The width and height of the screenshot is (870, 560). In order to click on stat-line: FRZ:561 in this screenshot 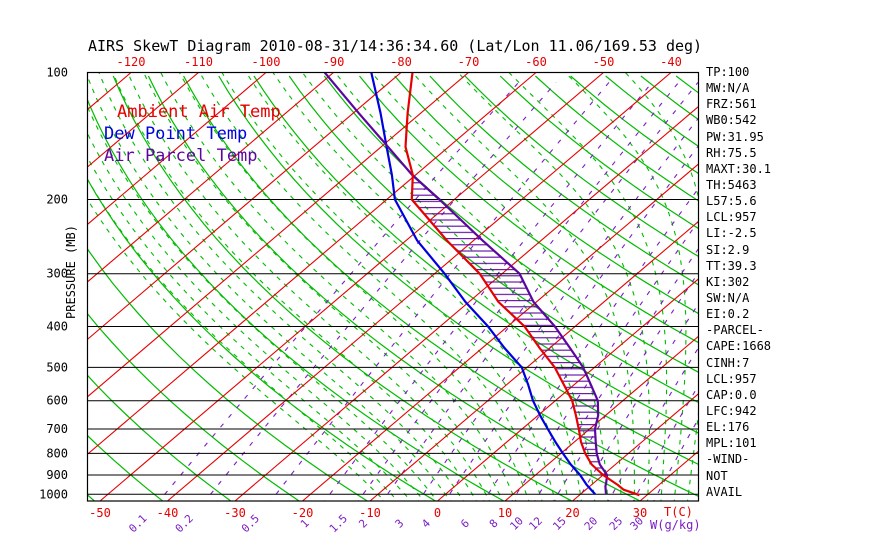, I will do `click(731, 104)`.